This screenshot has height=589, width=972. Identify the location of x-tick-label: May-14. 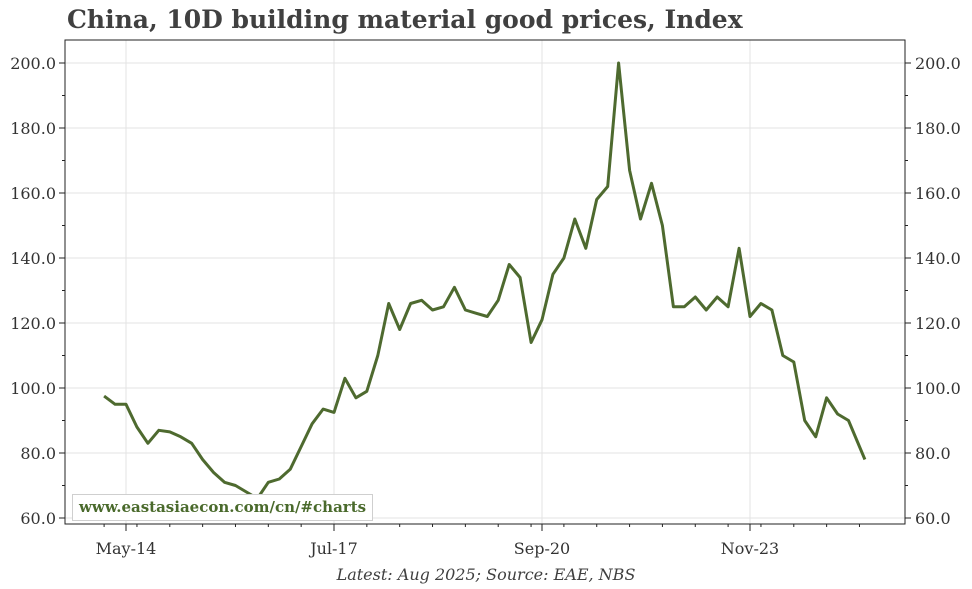
(126, 548).